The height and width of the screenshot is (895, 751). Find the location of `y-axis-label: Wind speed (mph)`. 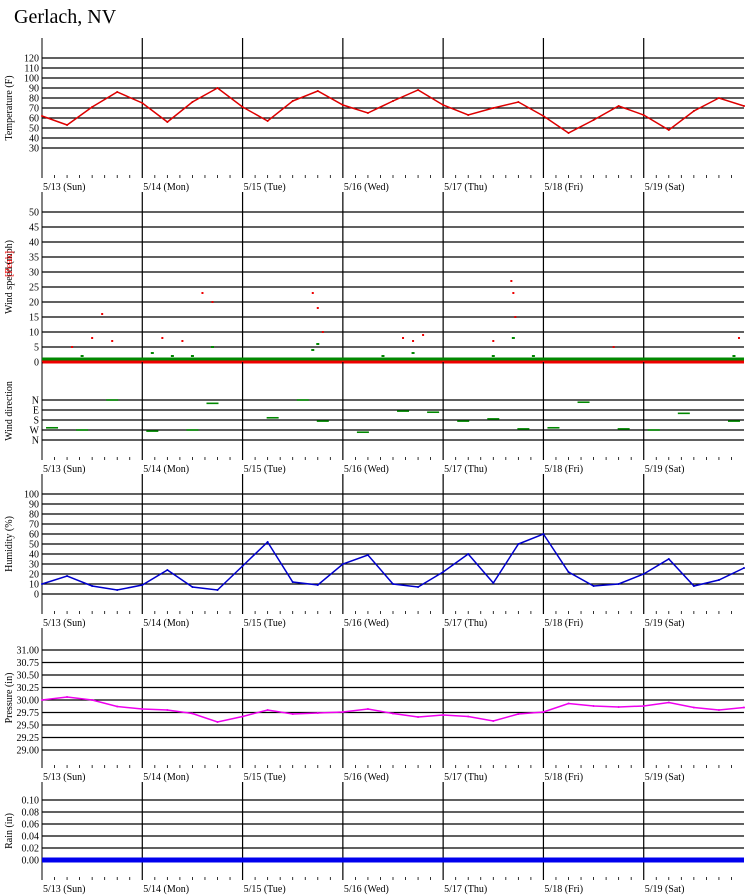

y-axis-label: Wind speed (mph) is located at coordinates (9, 277).